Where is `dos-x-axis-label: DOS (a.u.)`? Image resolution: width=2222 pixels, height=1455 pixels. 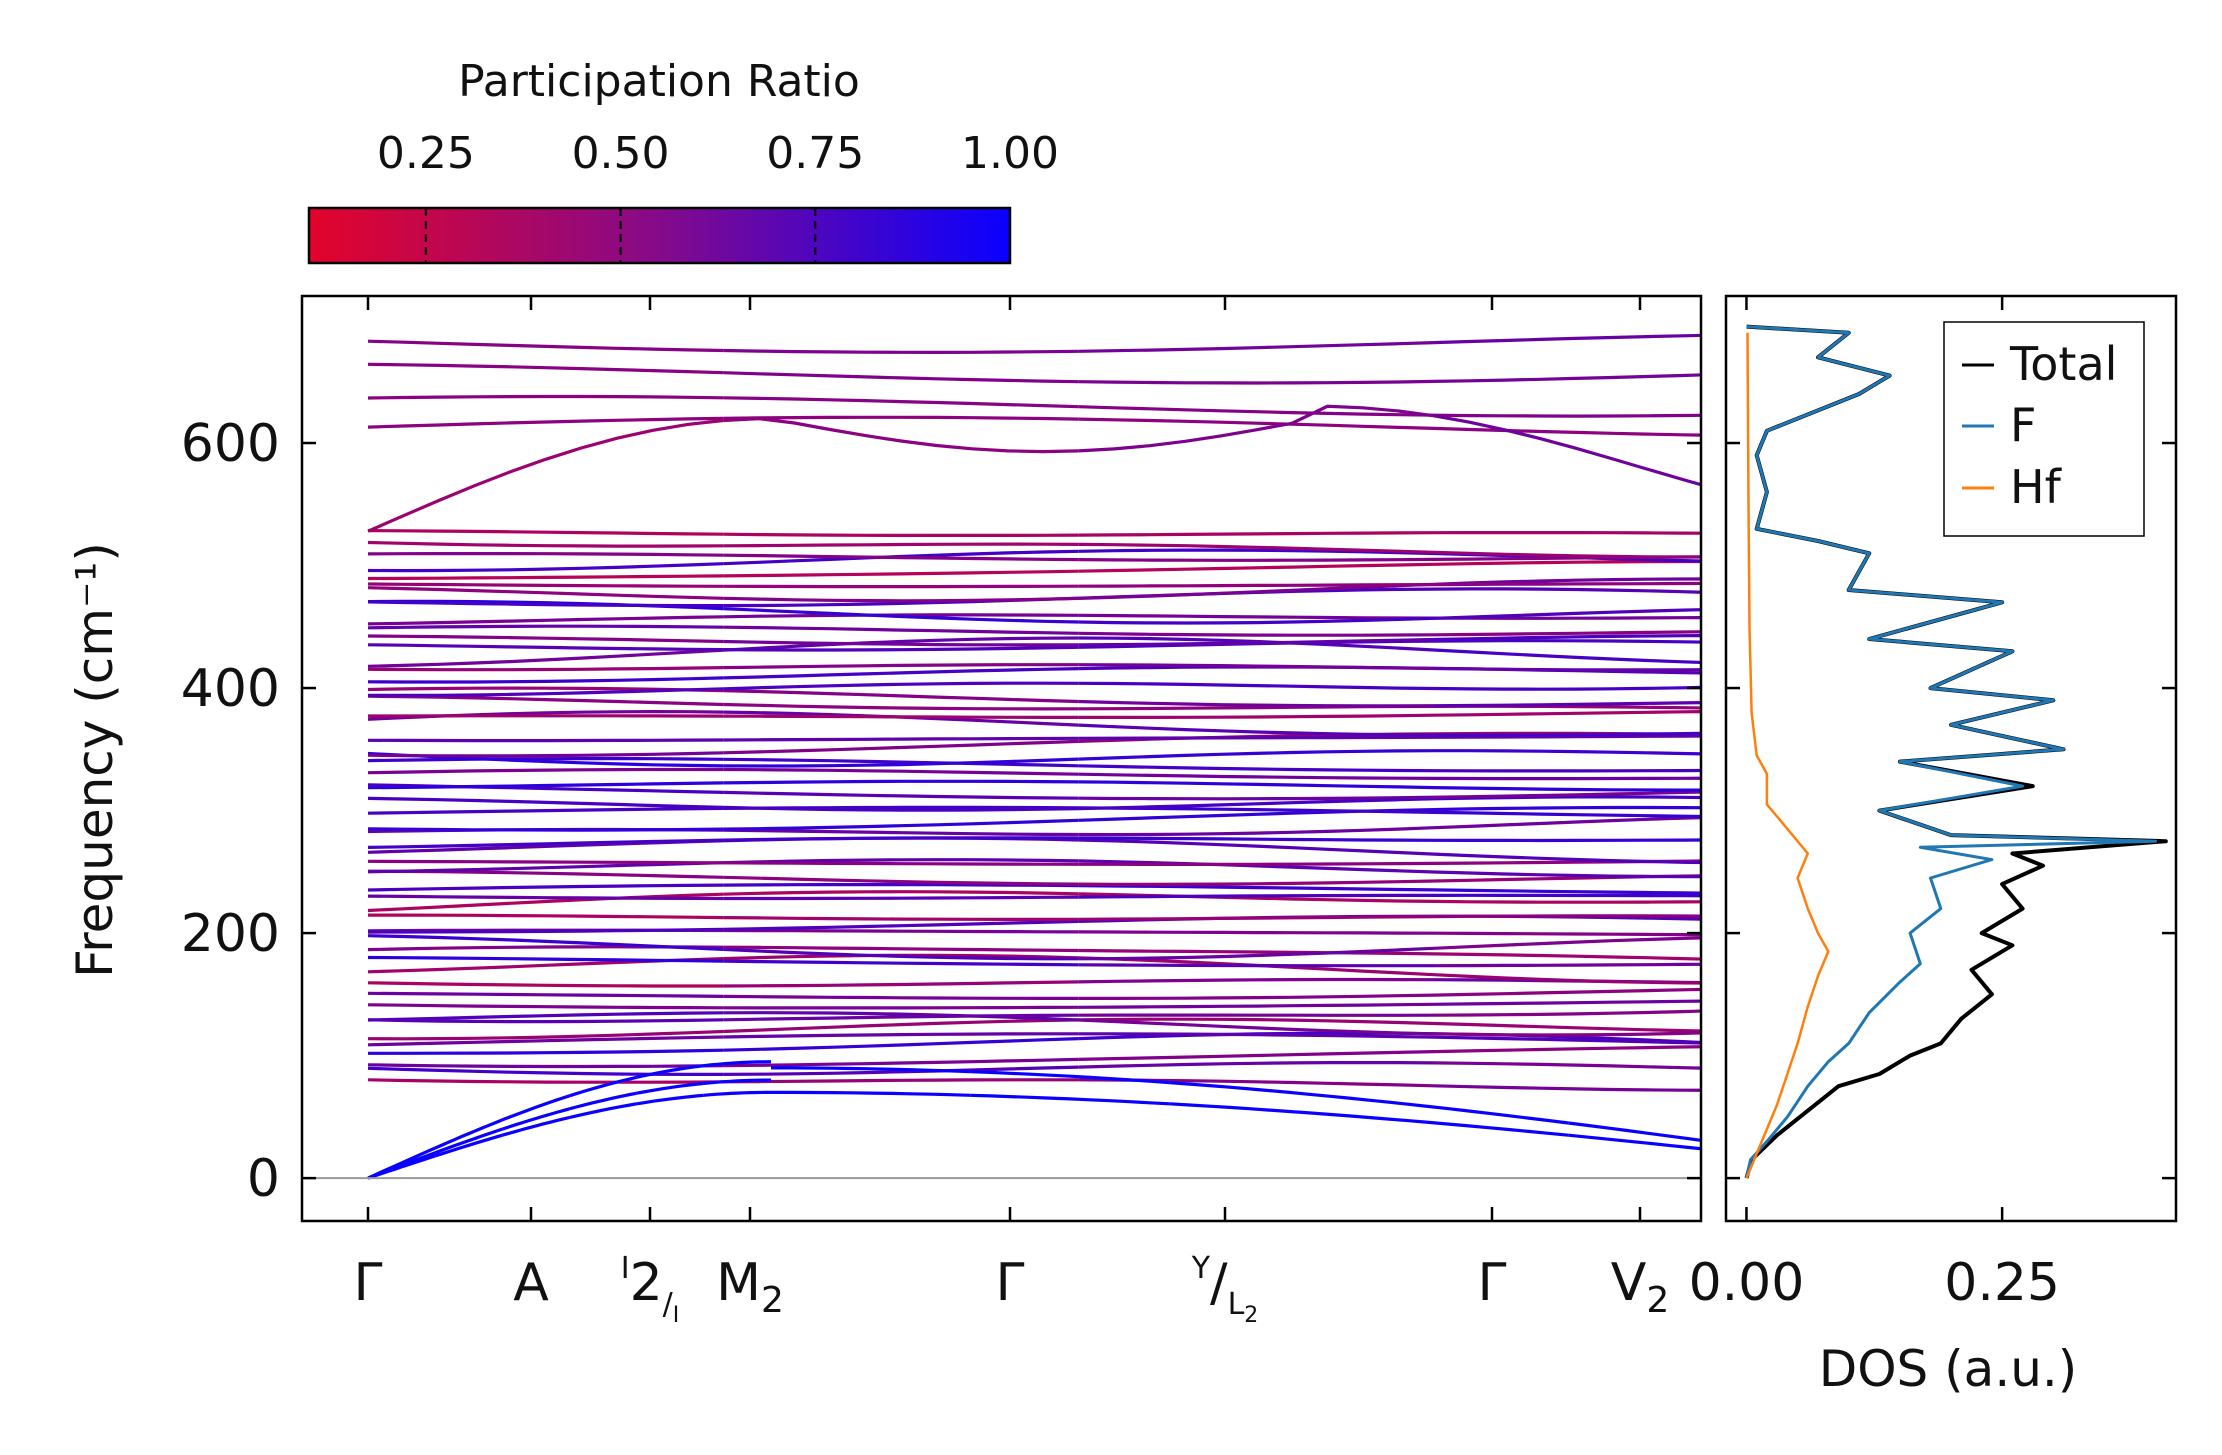 dos-x-axis-label: DOS (a.u.) is located at coordinates (1948, 1369).